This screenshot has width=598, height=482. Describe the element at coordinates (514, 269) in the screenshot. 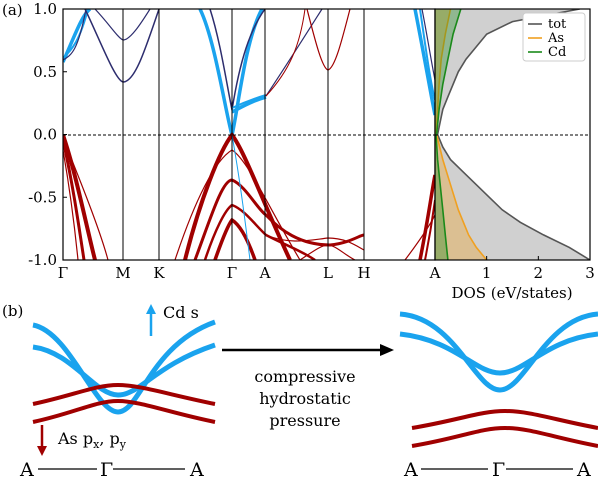

I see `dos-x-ticks: 1 2 3` at that location.